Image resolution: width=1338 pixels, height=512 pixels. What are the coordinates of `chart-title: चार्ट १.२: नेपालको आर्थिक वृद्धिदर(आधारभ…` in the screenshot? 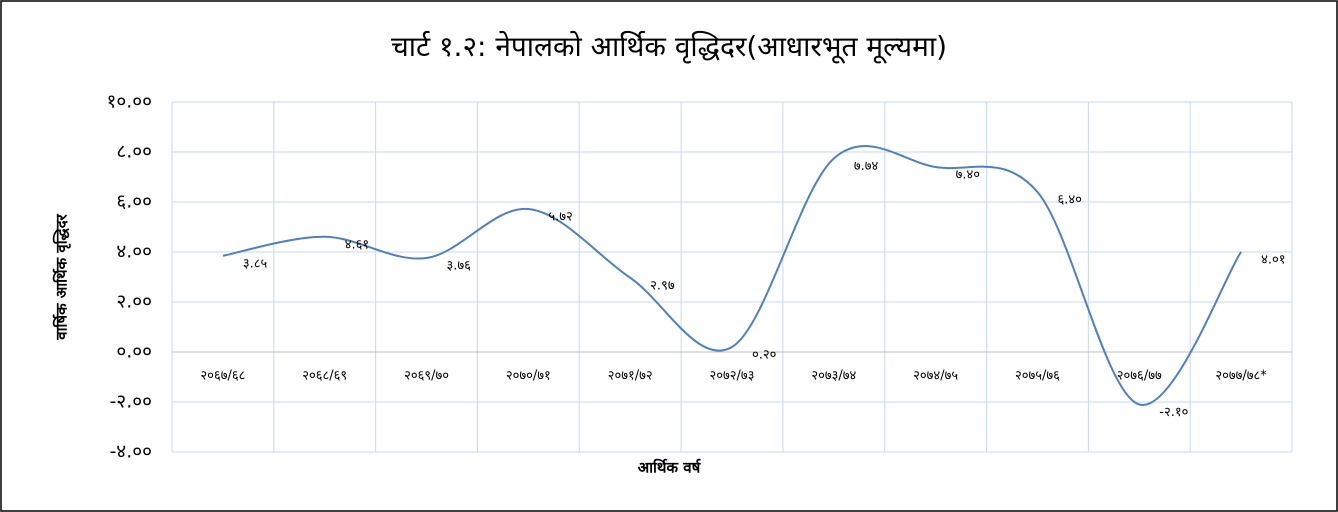 It's located at (669, 47).